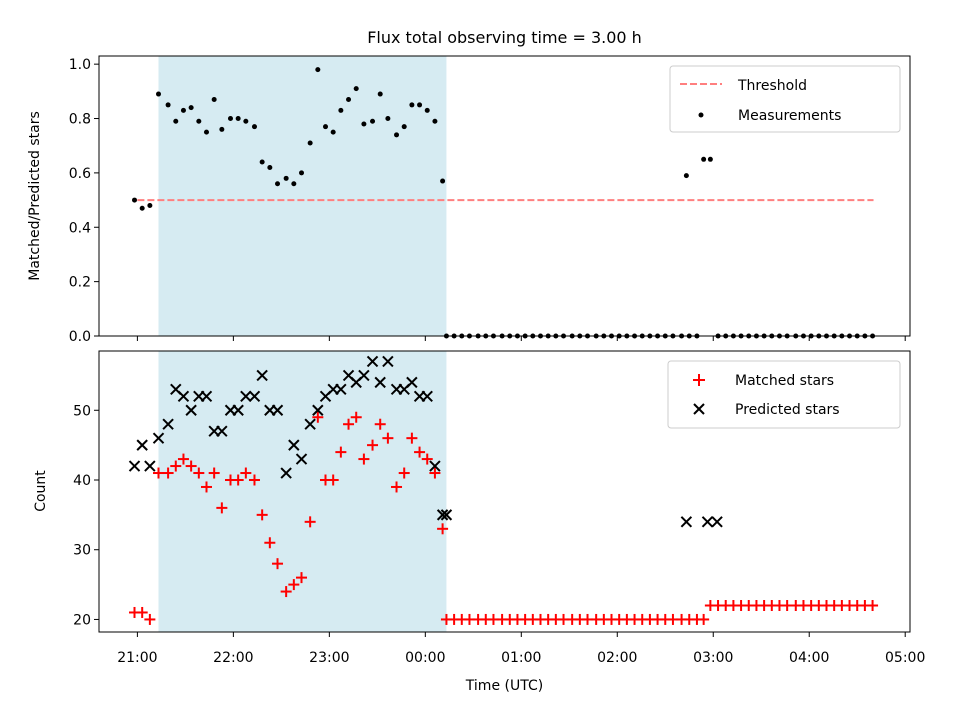  I want to click on legend-measurements-label: Measurements, so click(789, 116).